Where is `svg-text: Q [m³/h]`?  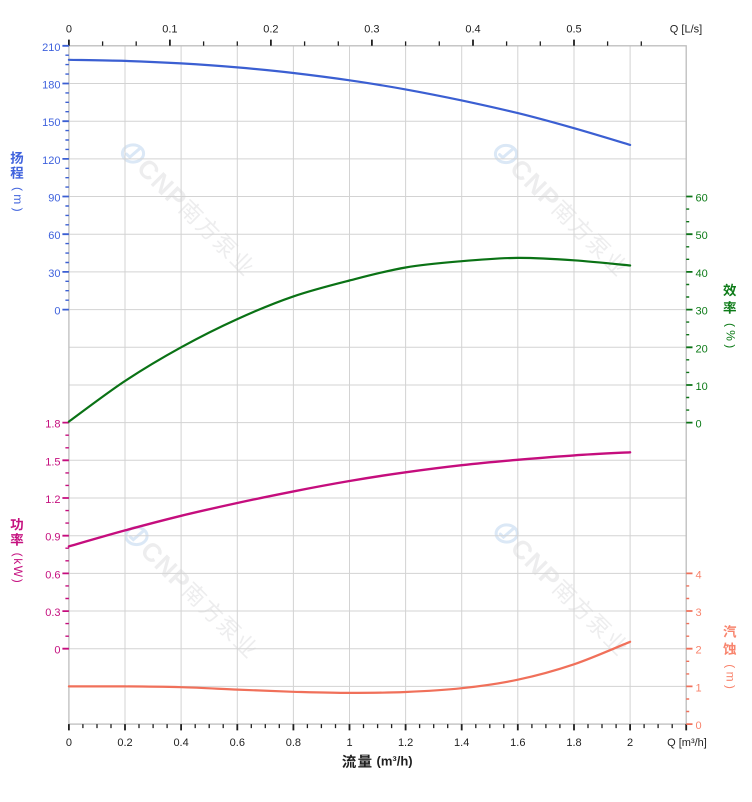 svg-text: Q [m³/h] is located at coordinates (687, 743).